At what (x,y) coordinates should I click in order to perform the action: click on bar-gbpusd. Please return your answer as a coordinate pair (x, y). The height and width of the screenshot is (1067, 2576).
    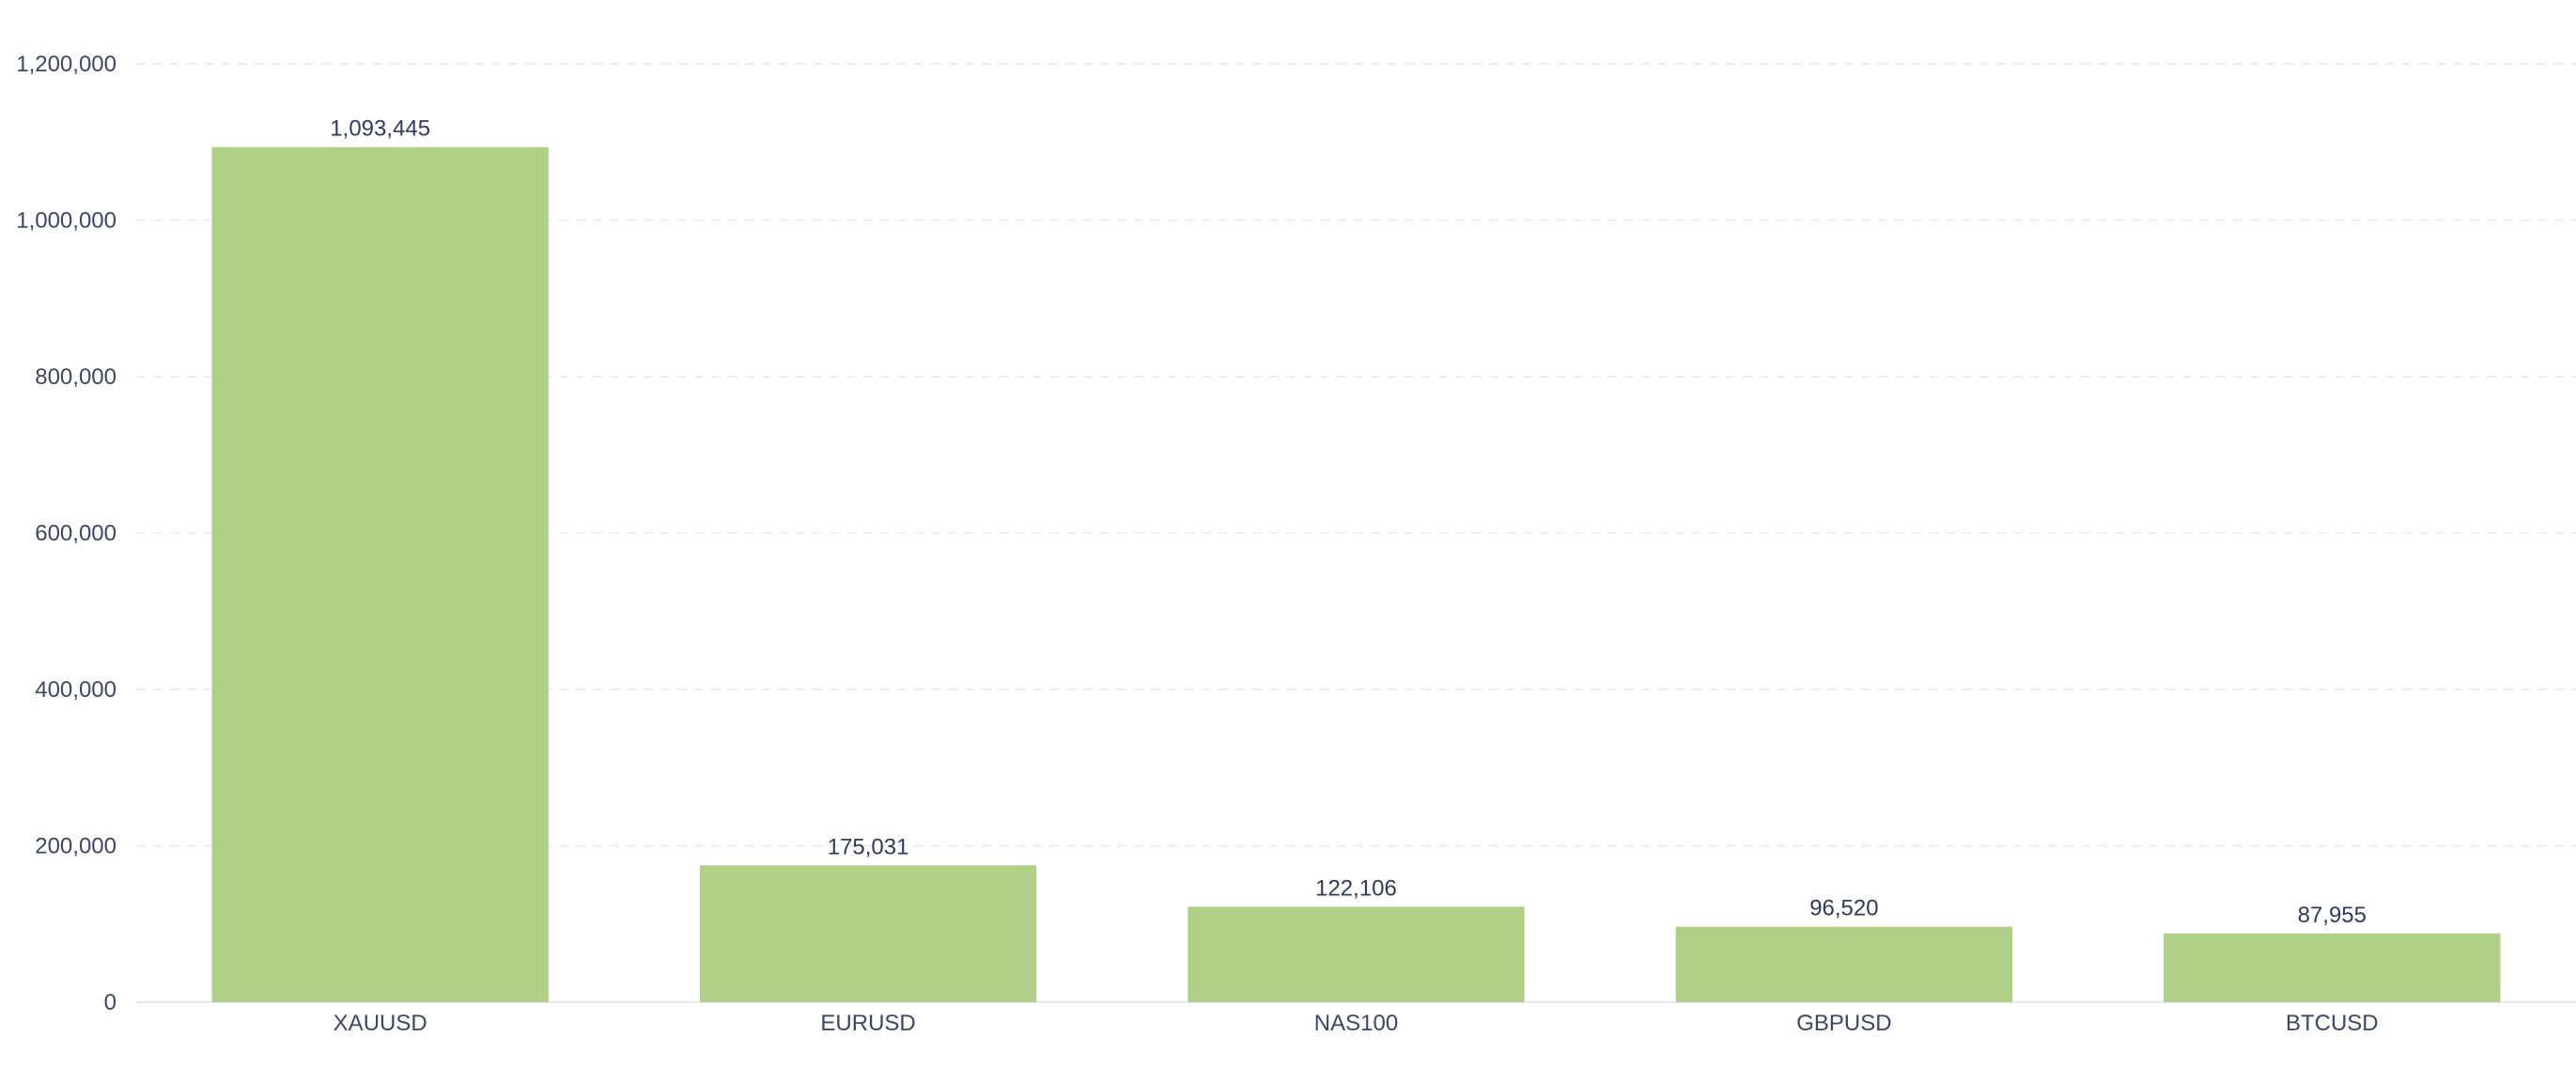
    Looking at the image, I should click on (1844, 964).